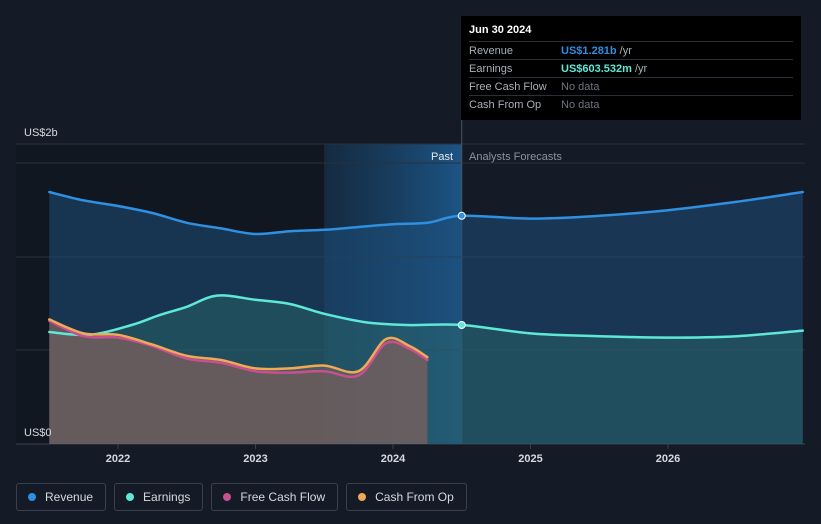 The image size is (821, 524). I want to click on tooltip-row-revenue: Revenue US$1.281b /yr, so click(631, 50).